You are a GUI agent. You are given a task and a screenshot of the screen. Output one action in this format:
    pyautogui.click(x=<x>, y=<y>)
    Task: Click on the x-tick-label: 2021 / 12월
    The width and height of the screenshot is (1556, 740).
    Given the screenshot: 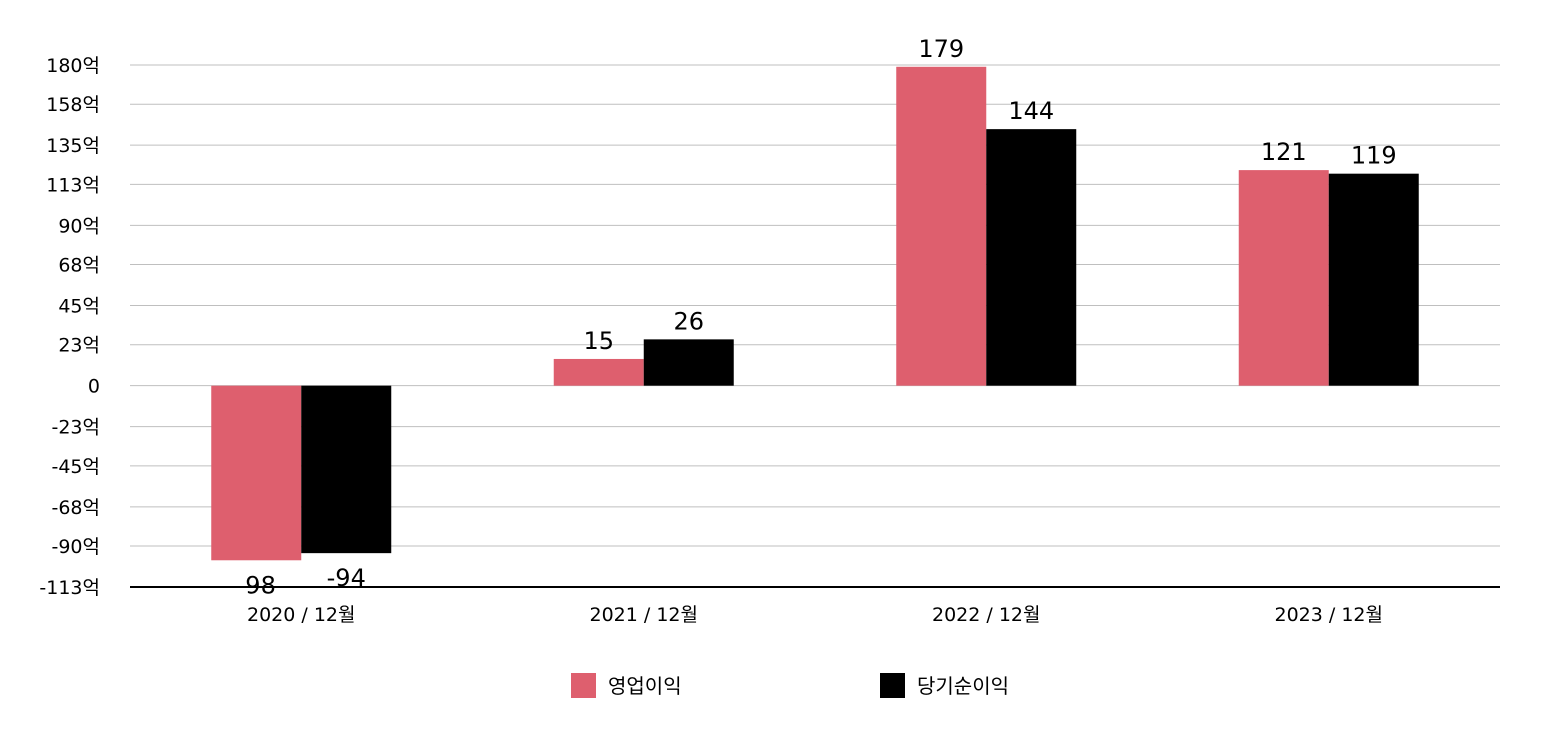 What is the action you would take?
    pyautogui.click(x=644, y=615)
    